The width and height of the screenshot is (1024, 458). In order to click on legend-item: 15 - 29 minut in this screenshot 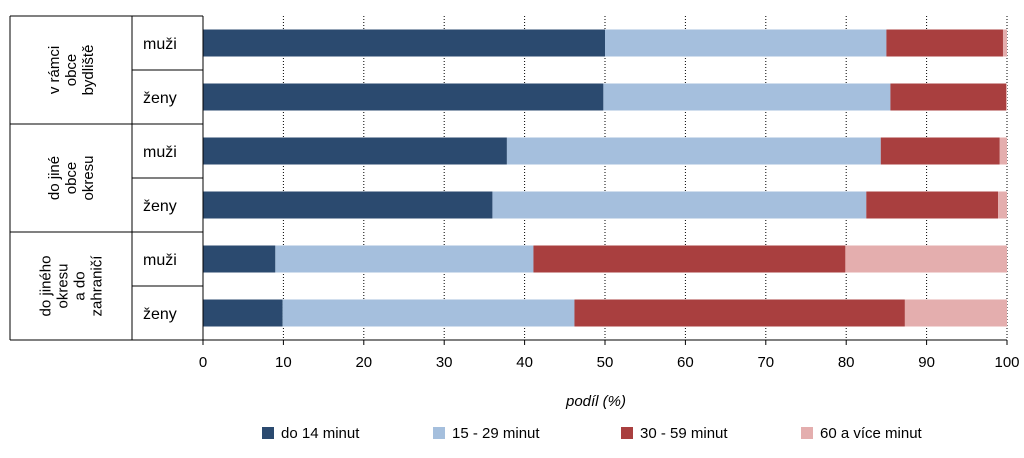, I will do `click(486, 433)`.